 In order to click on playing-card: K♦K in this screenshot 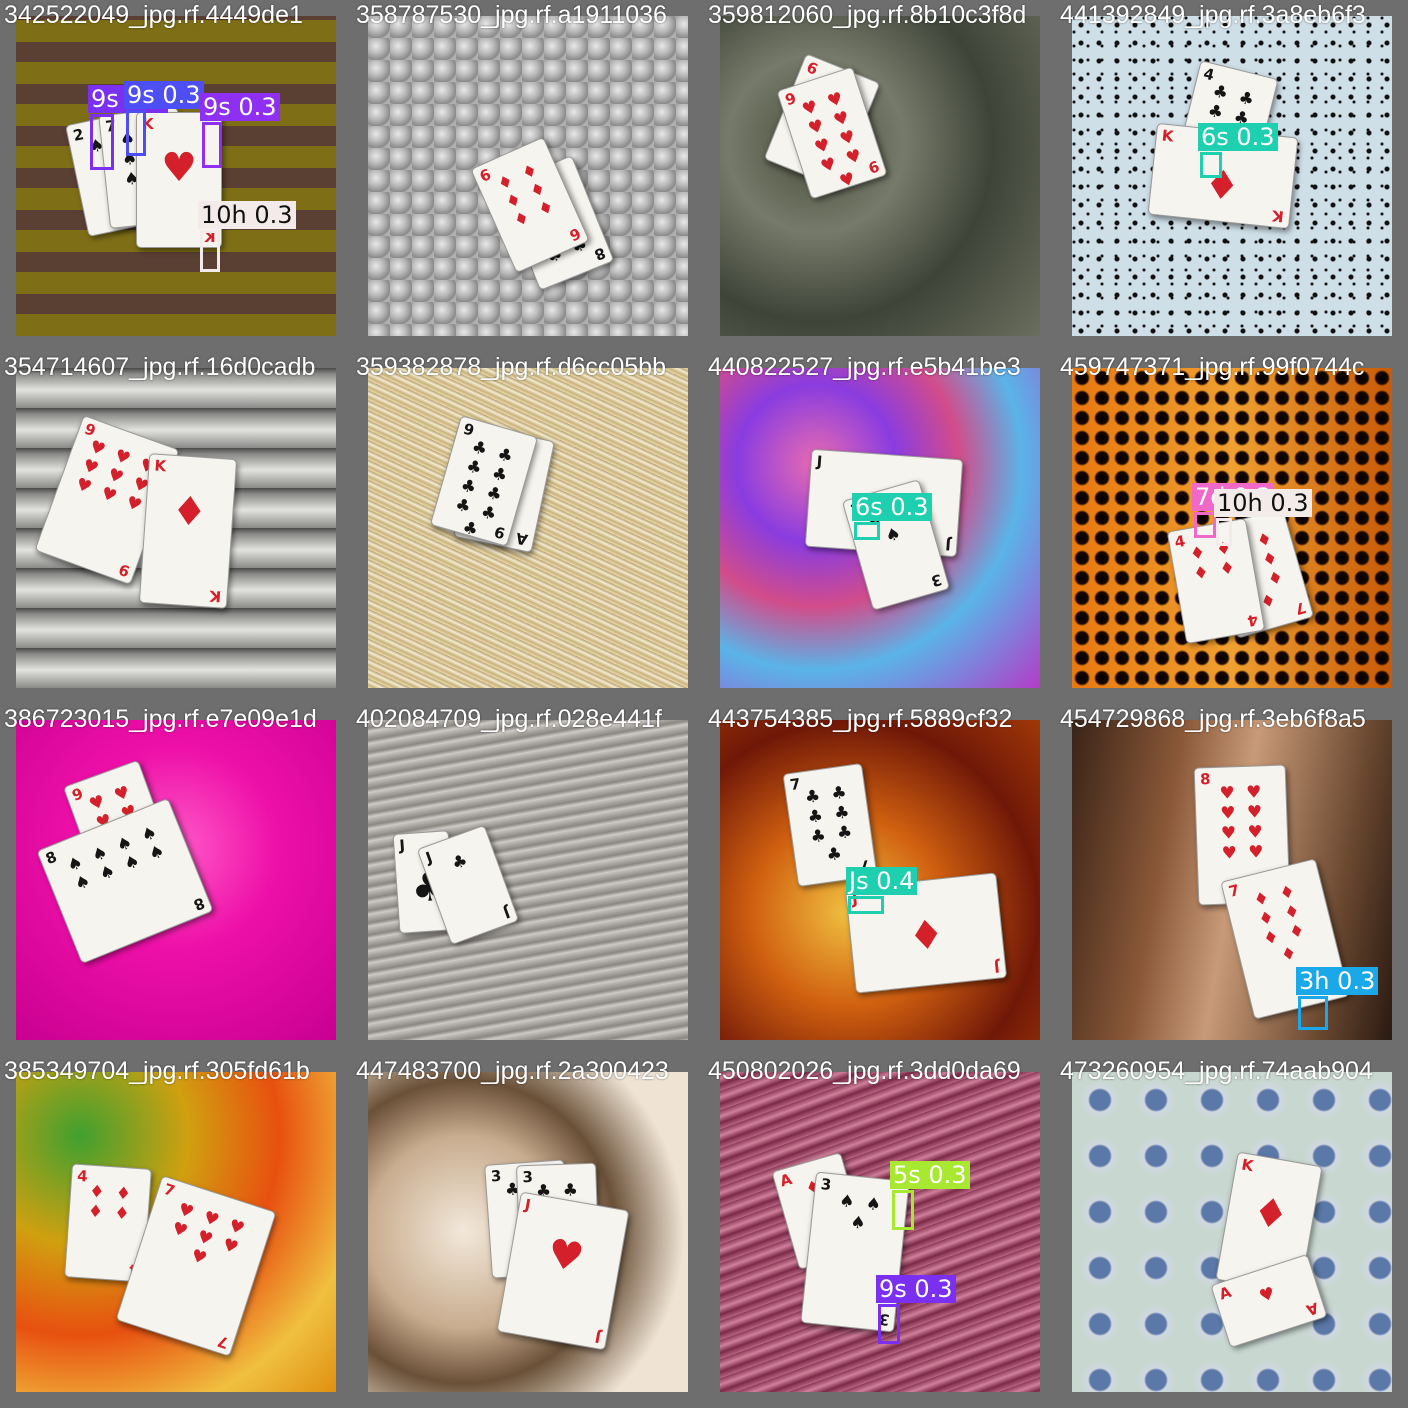, I will do `click(188, 531)`.